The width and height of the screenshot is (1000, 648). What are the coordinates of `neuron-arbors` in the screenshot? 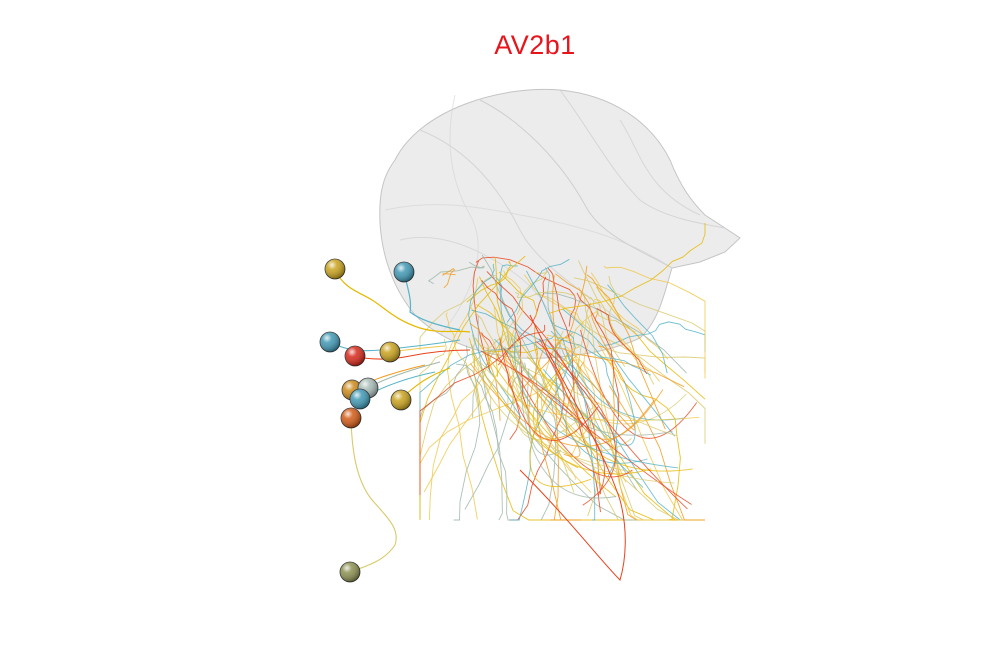 It's located at (562, 372).